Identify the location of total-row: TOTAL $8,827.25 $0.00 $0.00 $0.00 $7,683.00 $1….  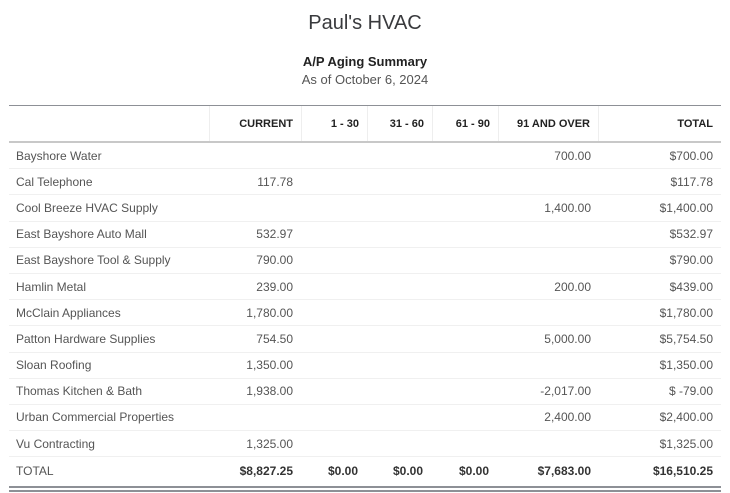
(365, 470).